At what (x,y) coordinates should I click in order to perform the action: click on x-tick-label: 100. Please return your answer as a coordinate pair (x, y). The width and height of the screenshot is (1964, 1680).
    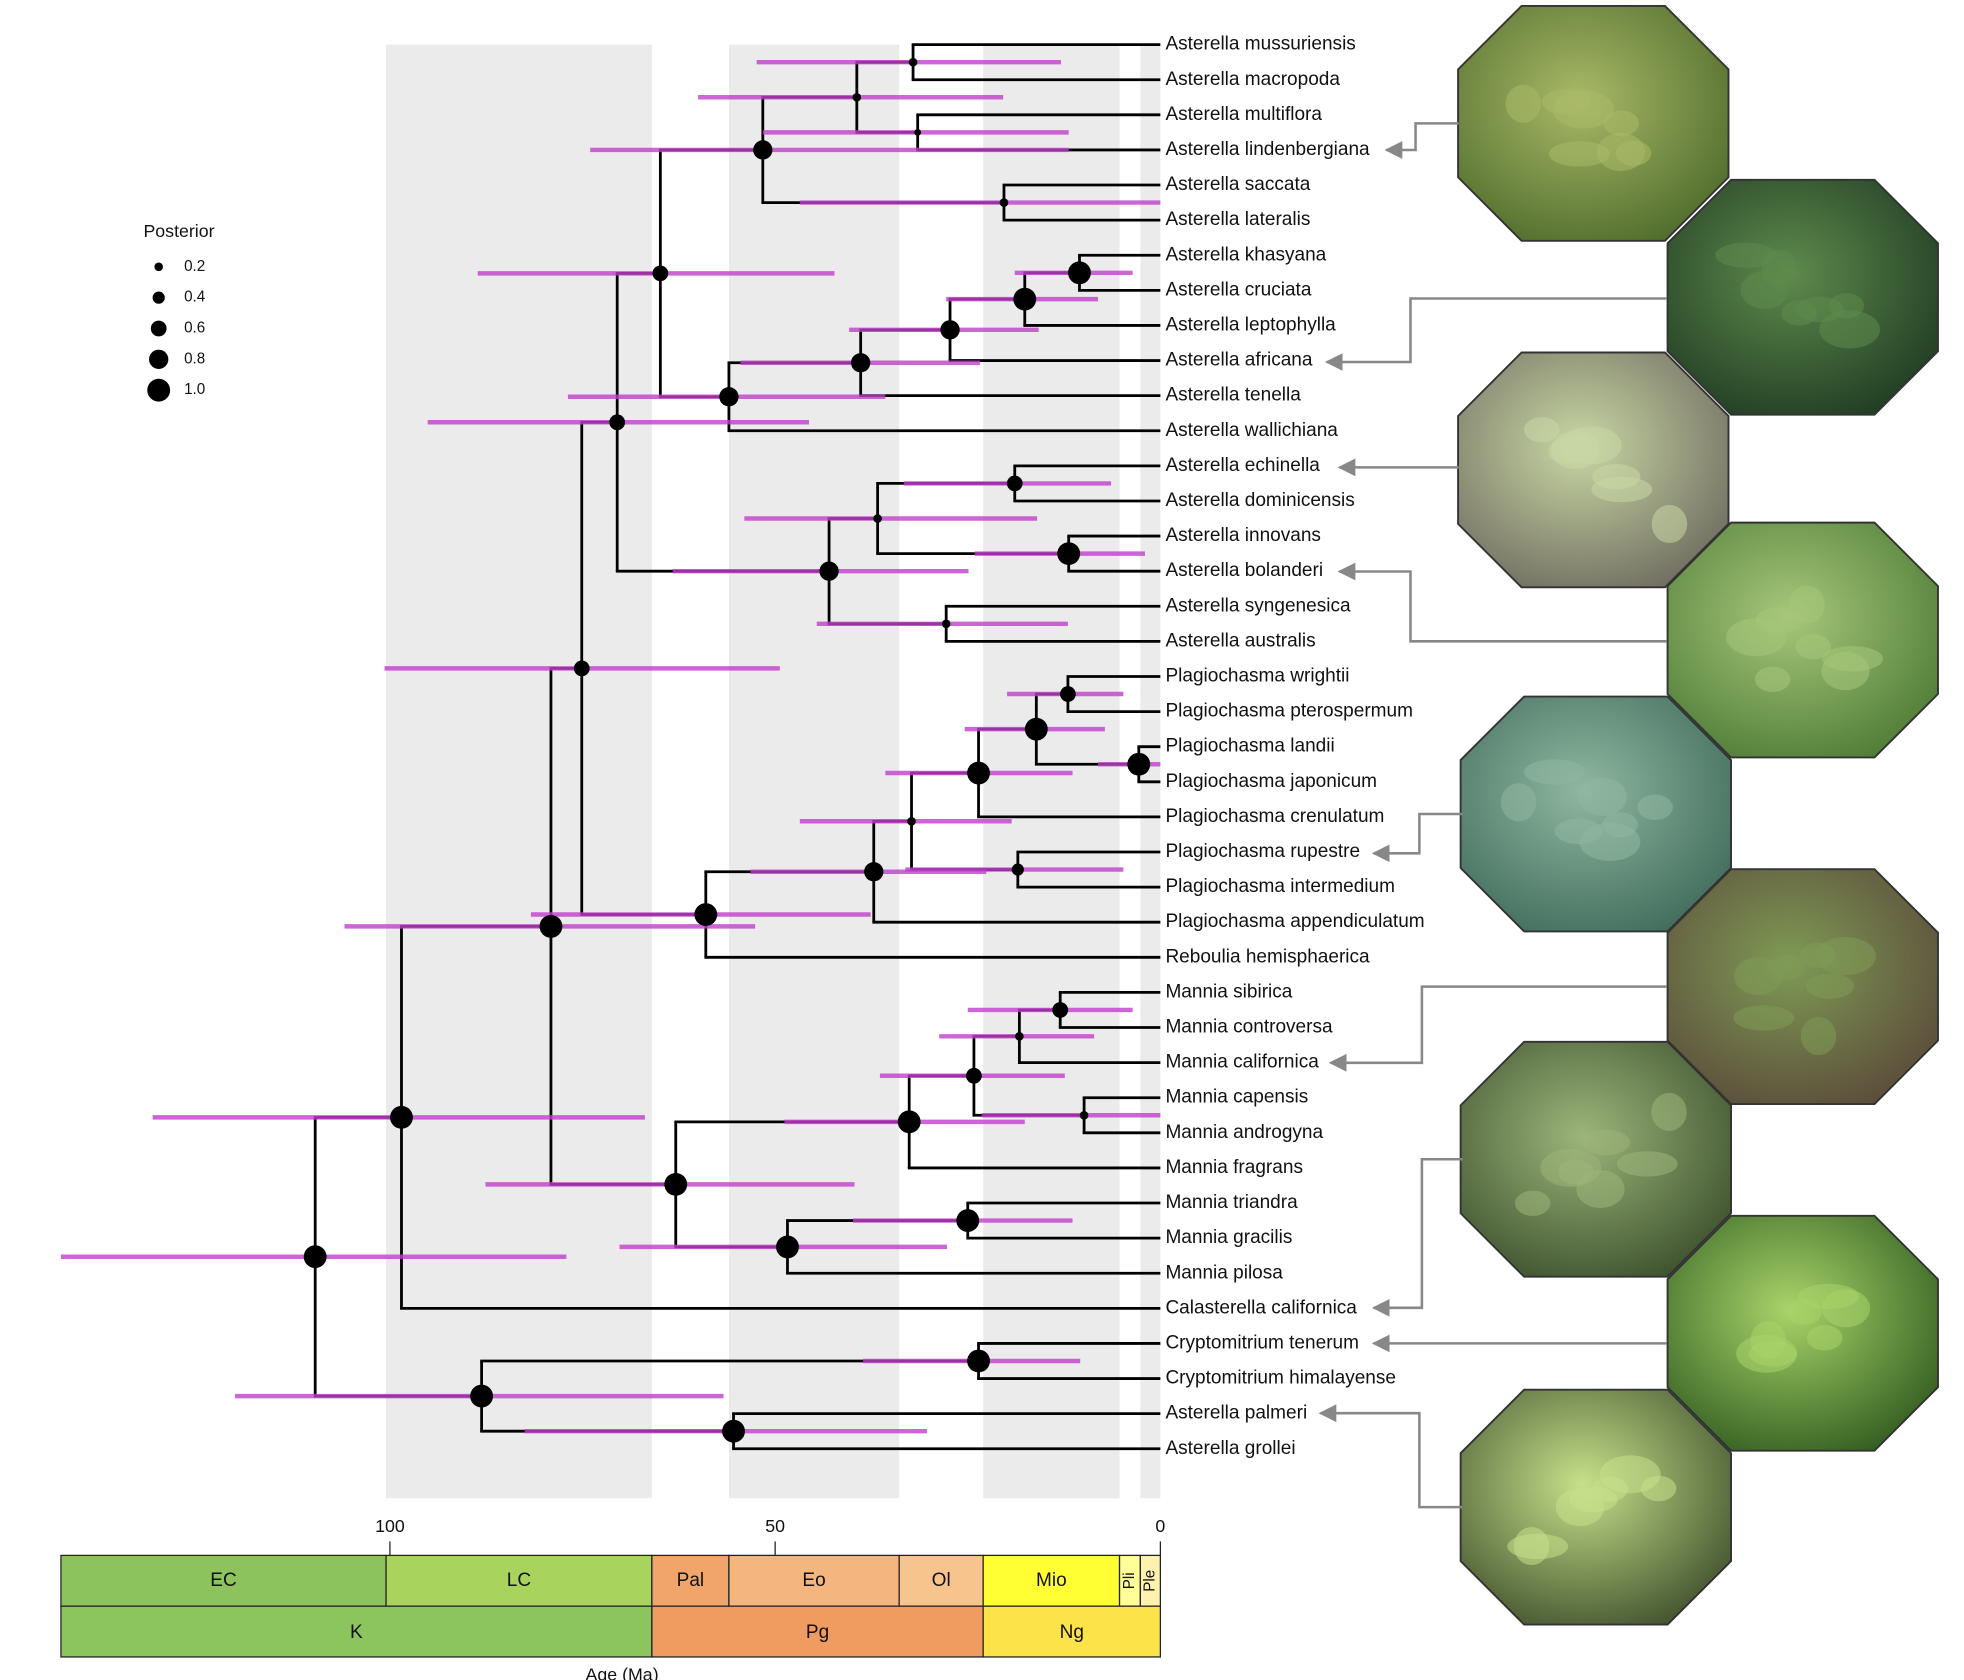
    Looking at the image, I should click on (390, 1526).